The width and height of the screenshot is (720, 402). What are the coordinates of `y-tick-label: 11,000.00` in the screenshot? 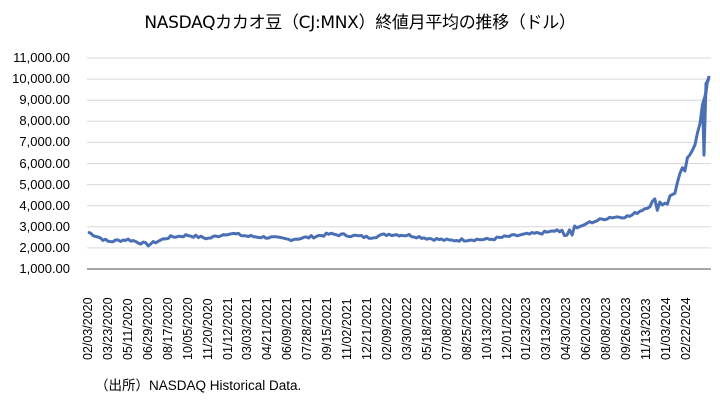 It's located at (41, 57).